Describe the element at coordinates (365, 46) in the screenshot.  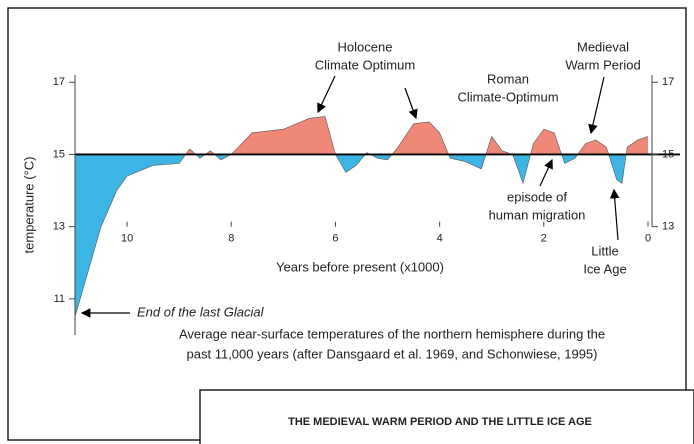
I see `annotation: Holocene` at that location.